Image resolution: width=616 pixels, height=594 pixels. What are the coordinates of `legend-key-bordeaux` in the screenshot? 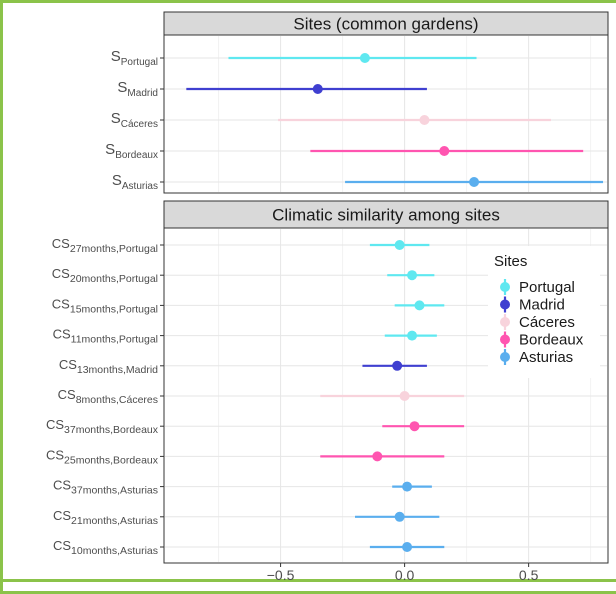 It's located at (505, 339).